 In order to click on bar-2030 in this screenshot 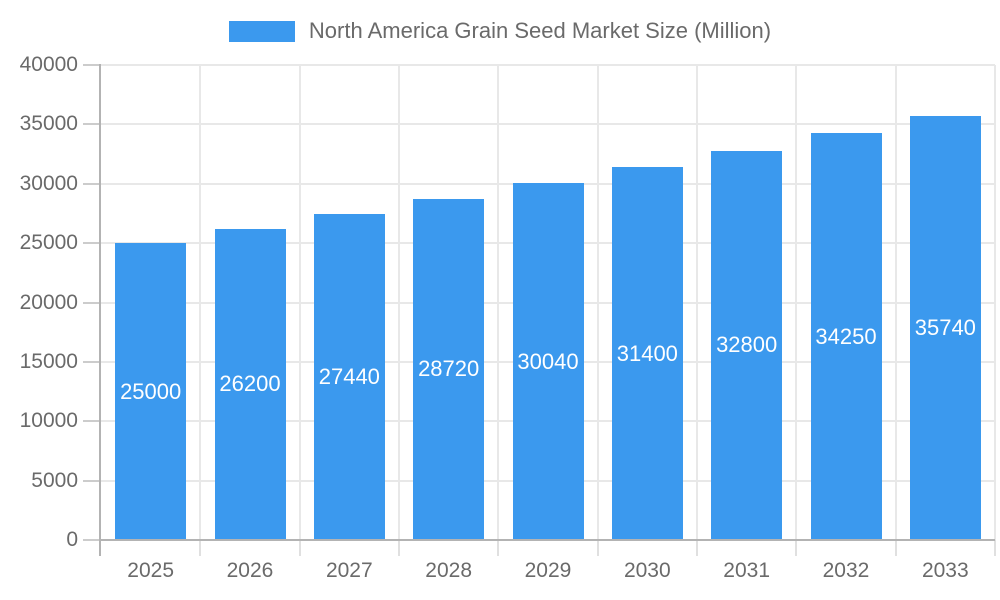, I will do `click(647, 353)`.